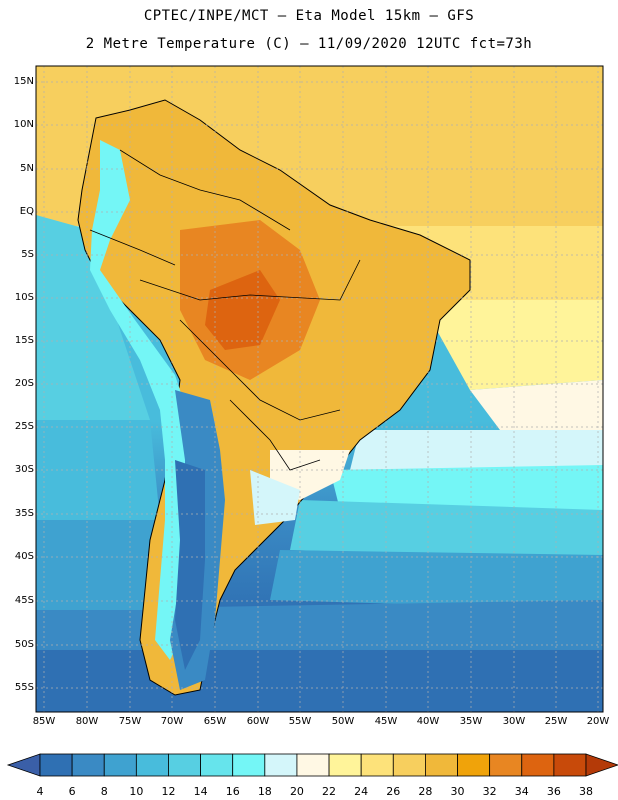 The width and height of the screenshot is (618, 800). Describe the element at coordinates (361, 791) in the screenshot. I see `colorbar-tick-label: 24` at that location.